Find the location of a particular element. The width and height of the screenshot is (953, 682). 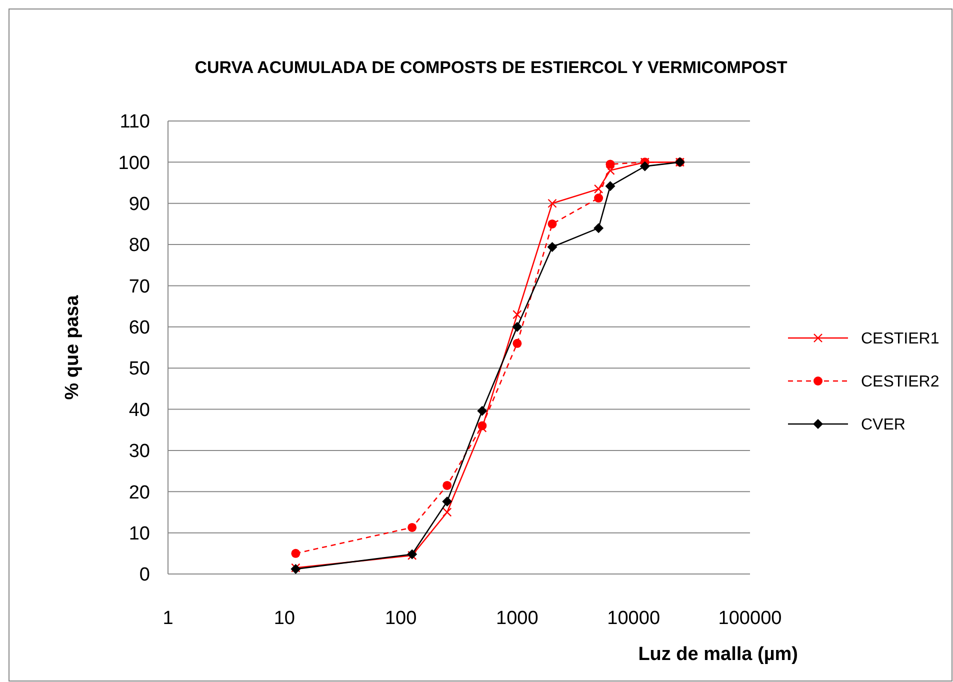

y-tick-label: 10 is located at coordinates (139, 533).